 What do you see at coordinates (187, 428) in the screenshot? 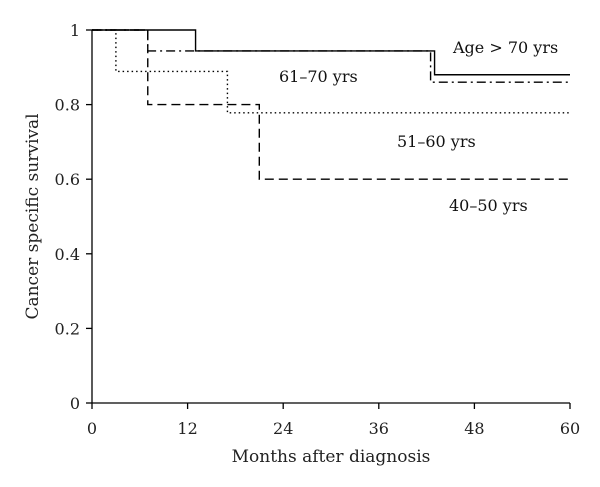
I see `x-tick-label: 12` at bounding box center [187, 428].